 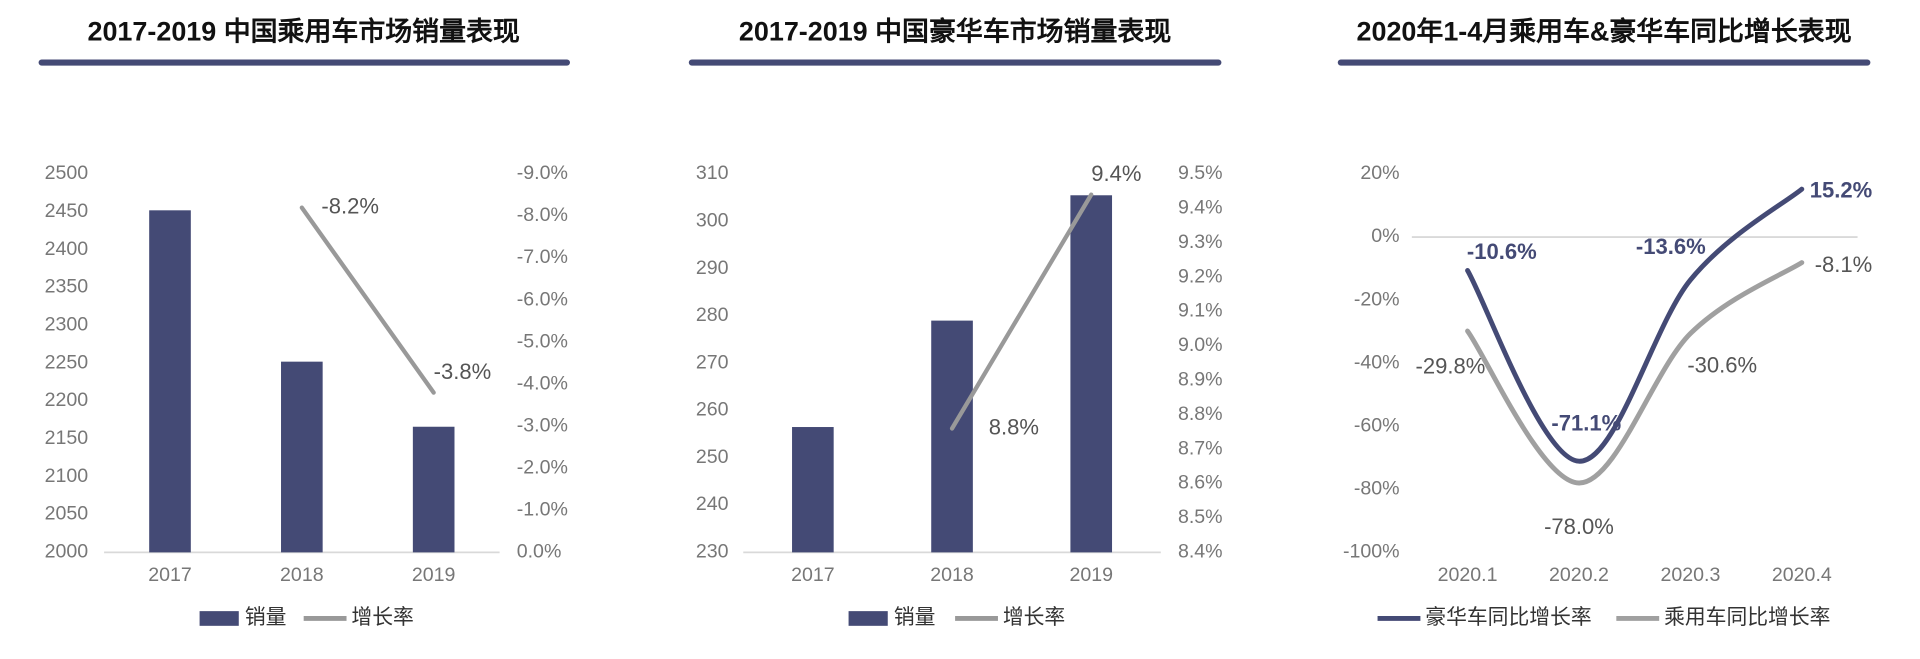 What do you see at coordinates (67, 438) in the screenshot?
I see `y-tick-label: 2150` at bounding box center [67, 438].